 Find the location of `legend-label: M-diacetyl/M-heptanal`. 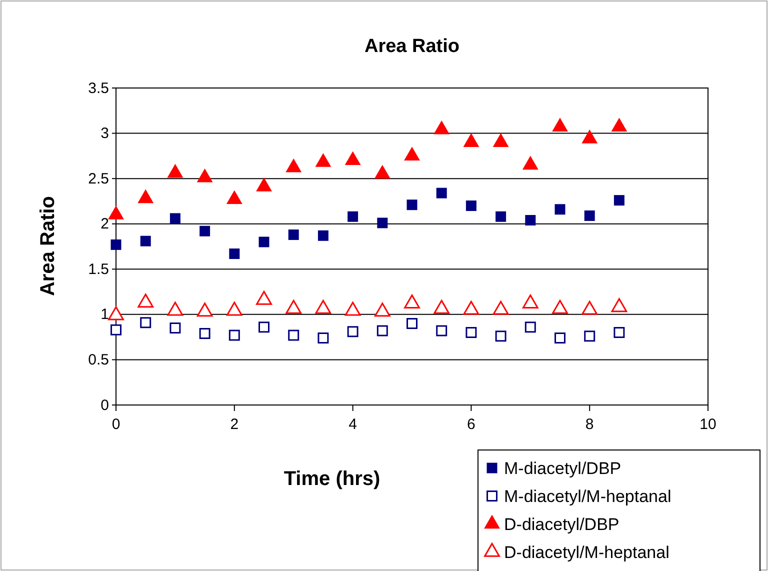

legend-label: M-diacetyl/M-heptanal is located at coordinates (588, 496).